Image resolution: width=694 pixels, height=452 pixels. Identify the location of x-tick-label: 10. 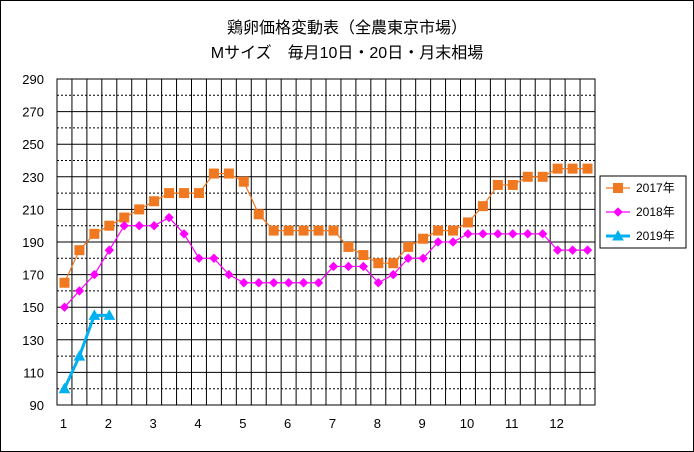
(467, 423).